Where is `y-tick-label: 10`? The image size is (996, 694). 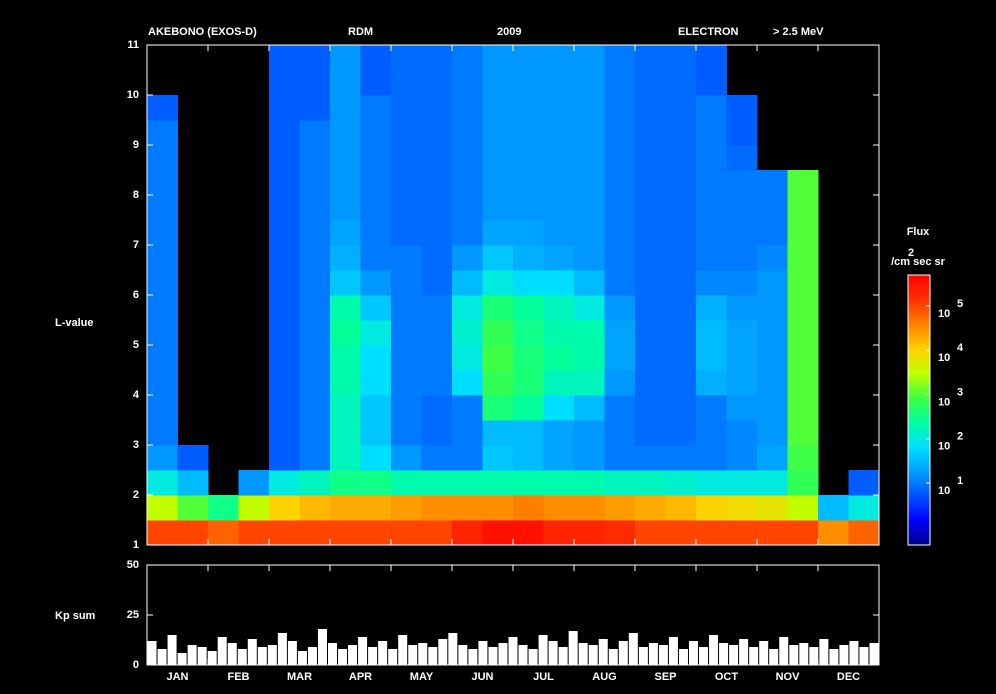
y-tick-label: 10 is located at coordinates (133, 95).